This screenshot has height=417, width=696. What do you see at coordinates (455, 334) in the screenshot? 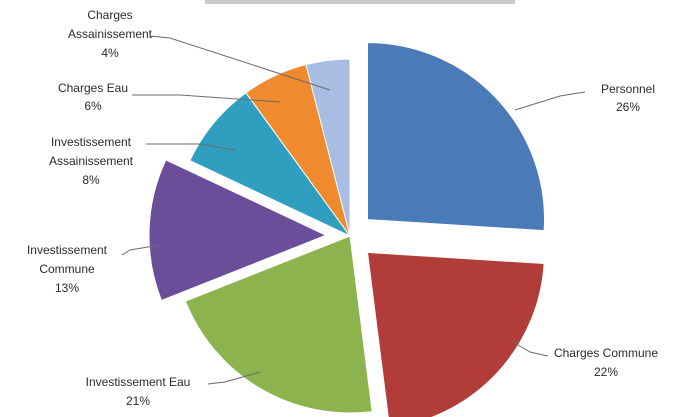
I see `pie-slice-charges-commune` at bounding box center [455, 334].